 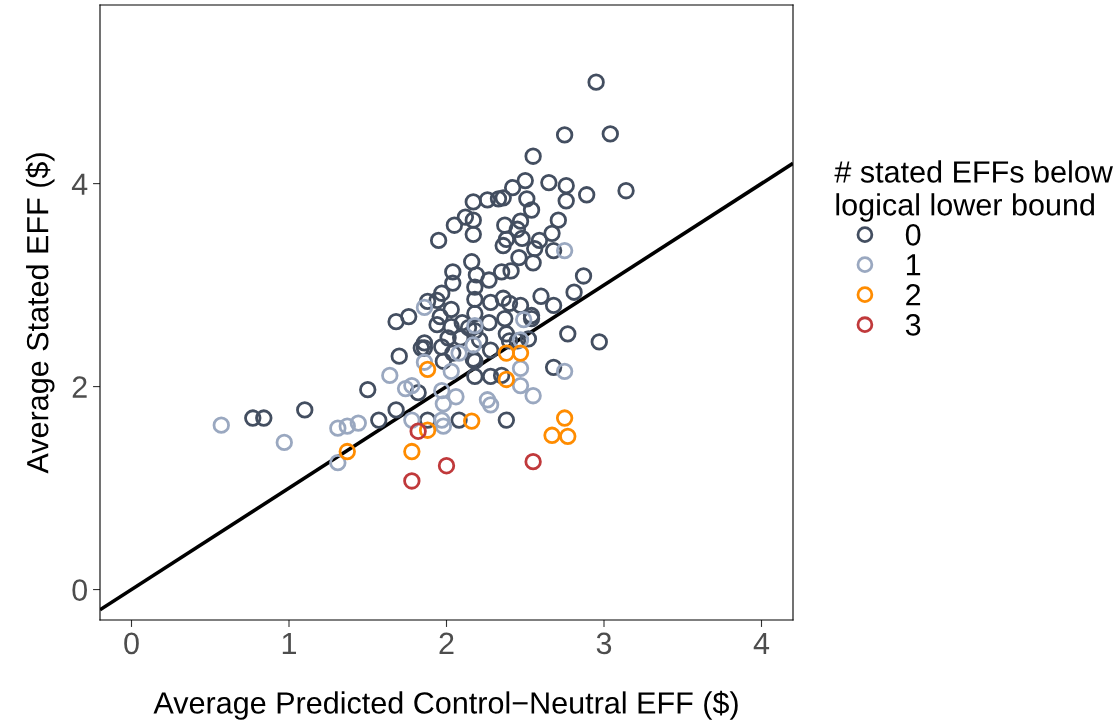 I want to click on x-tick-label: 2, so click(x=446, y=643).